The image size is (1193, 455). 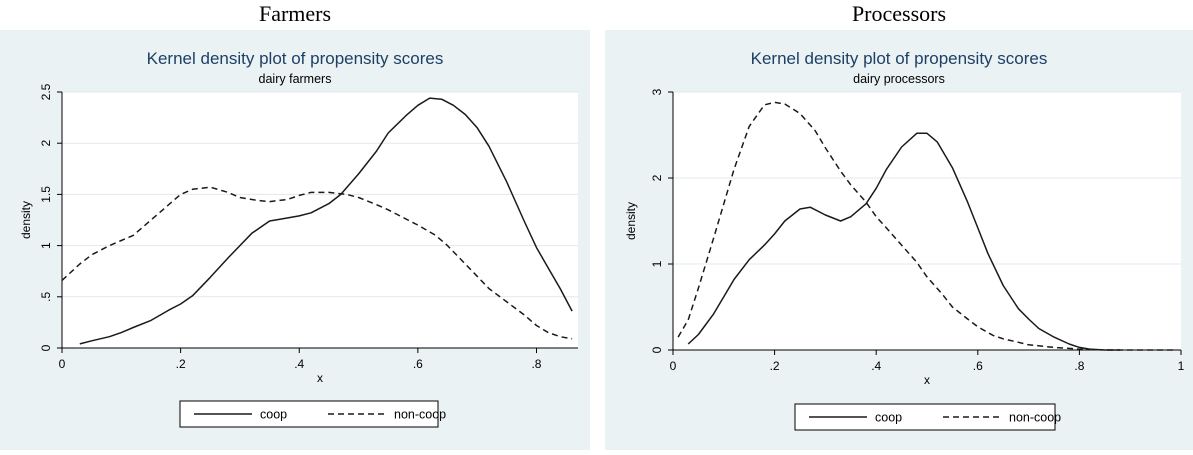 What do you see at coordinates (1181, 366) in the screenshot?
I see `processors-x-tick-label: 1` at bounding box center [1181, 366].